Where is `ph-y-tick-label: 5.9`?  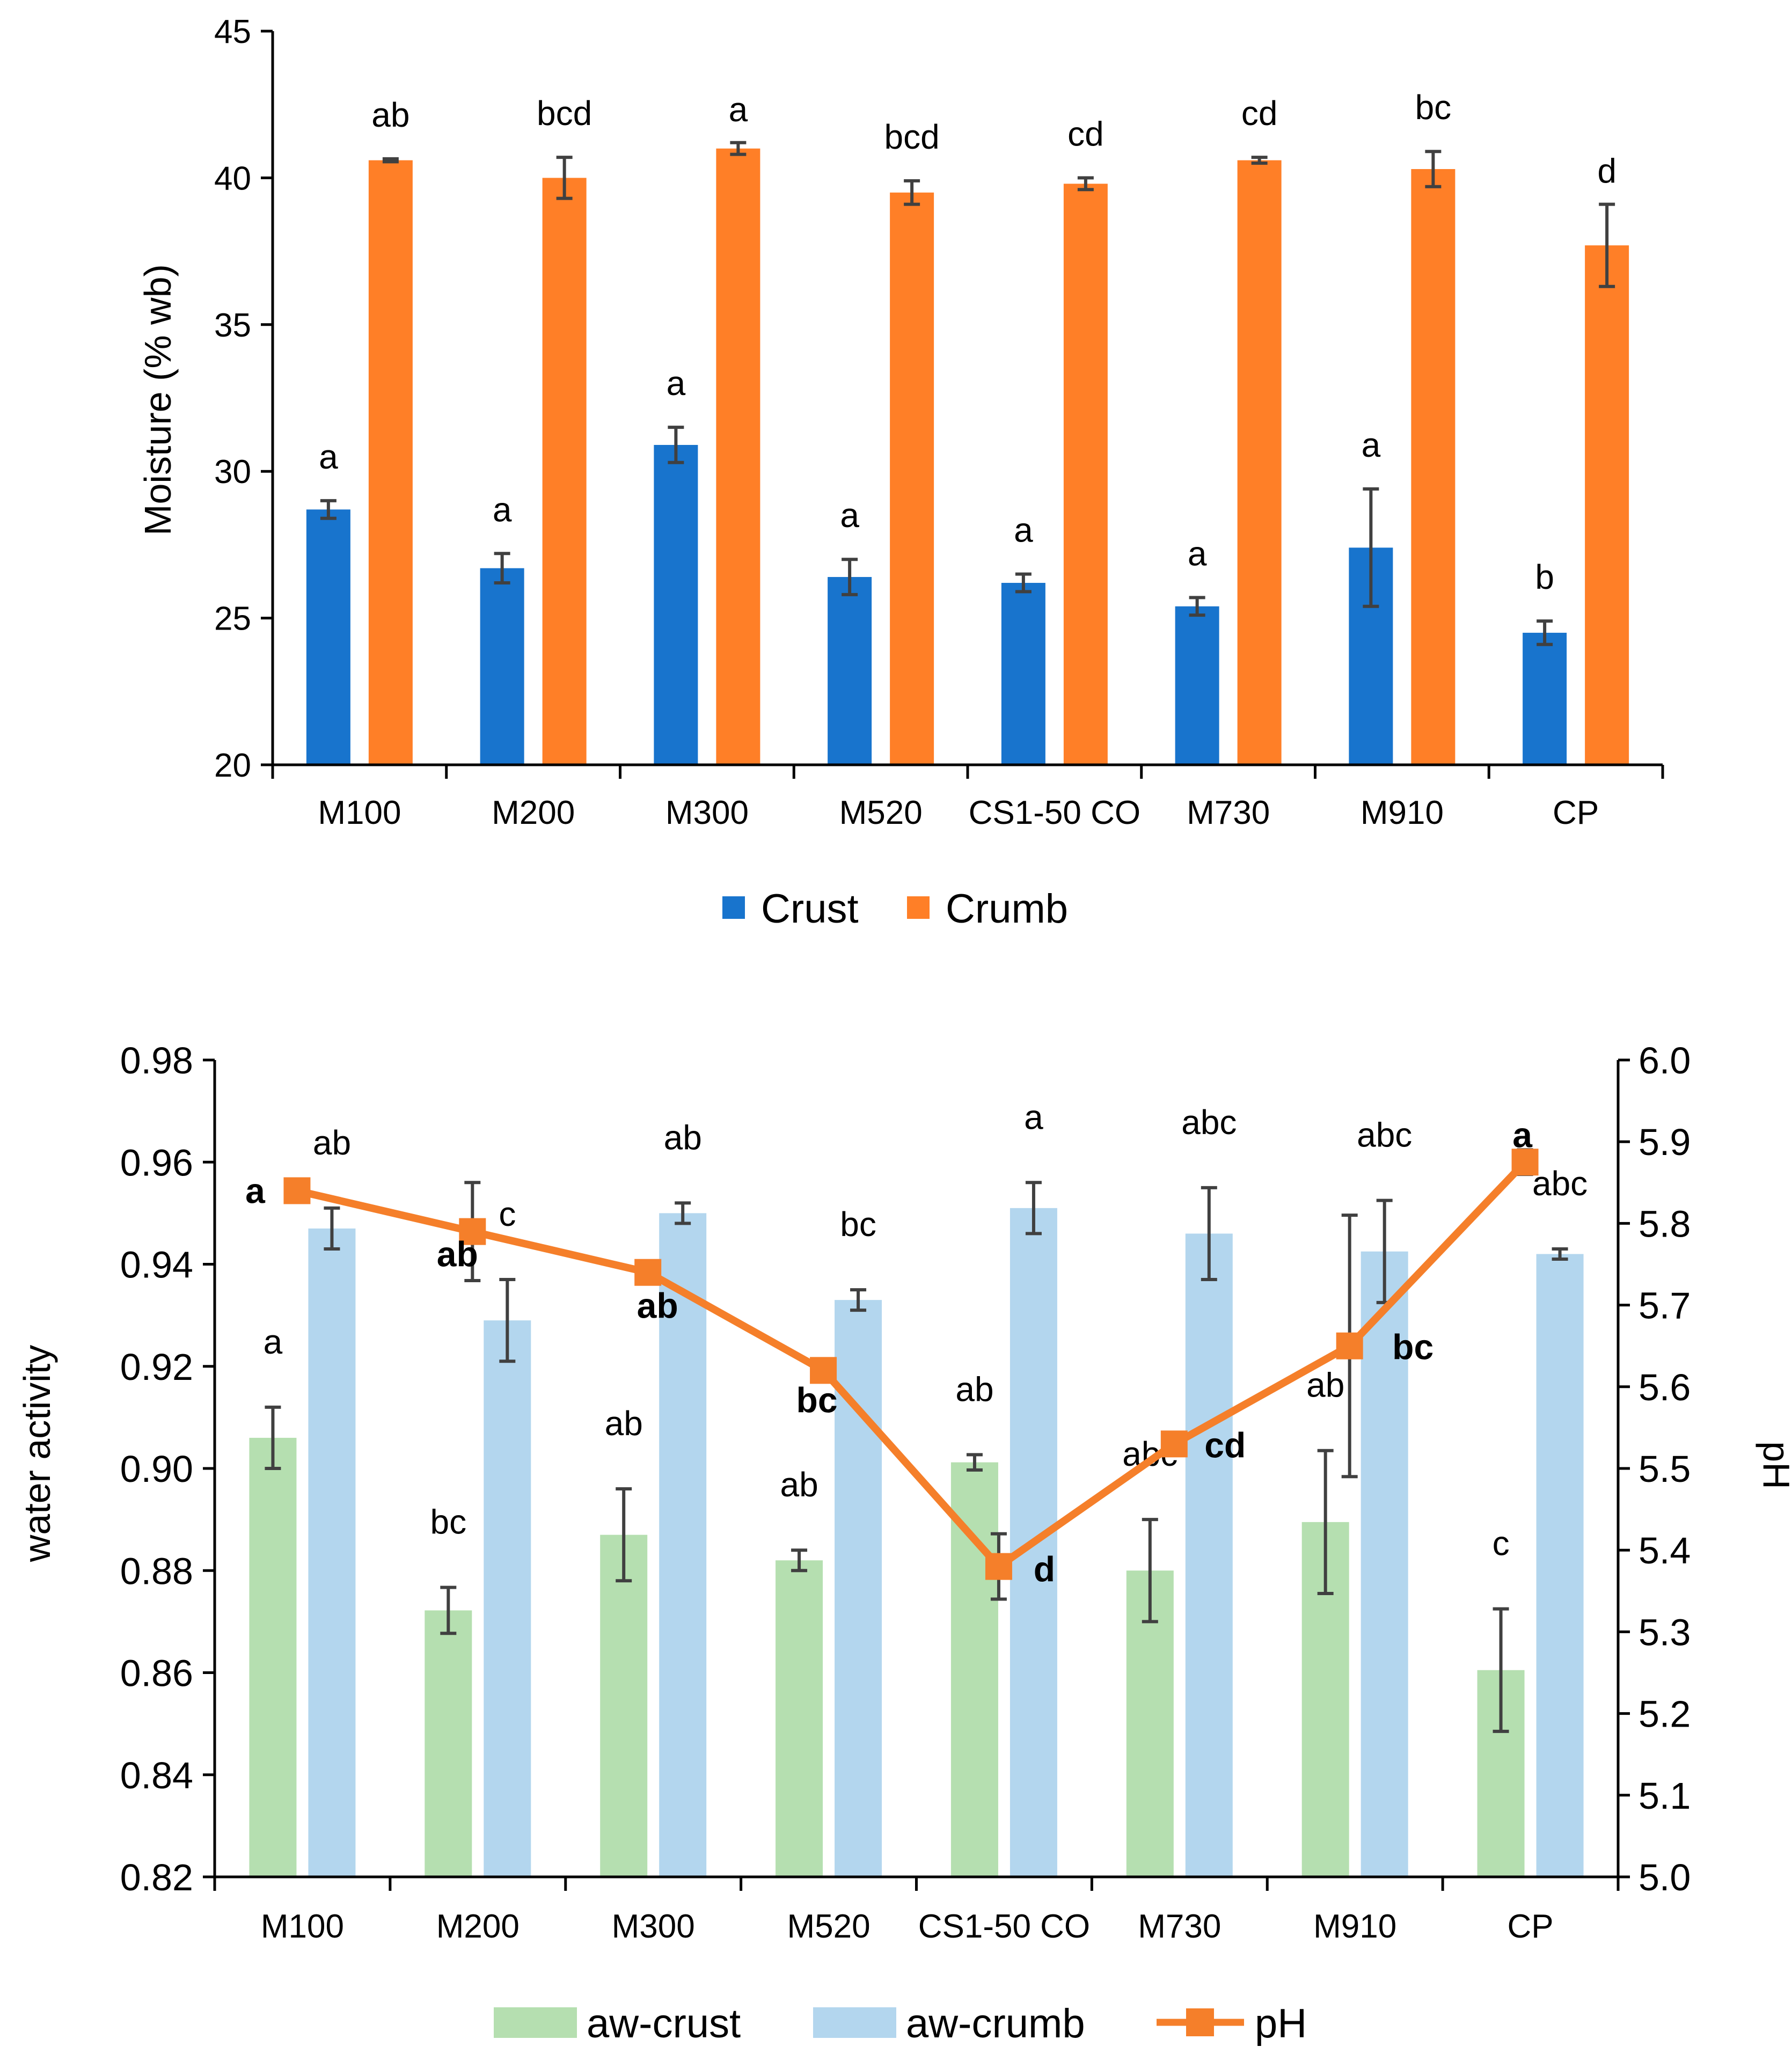
ph-y-tick-label: 5.9 is located at coordinates (1665, 1142).